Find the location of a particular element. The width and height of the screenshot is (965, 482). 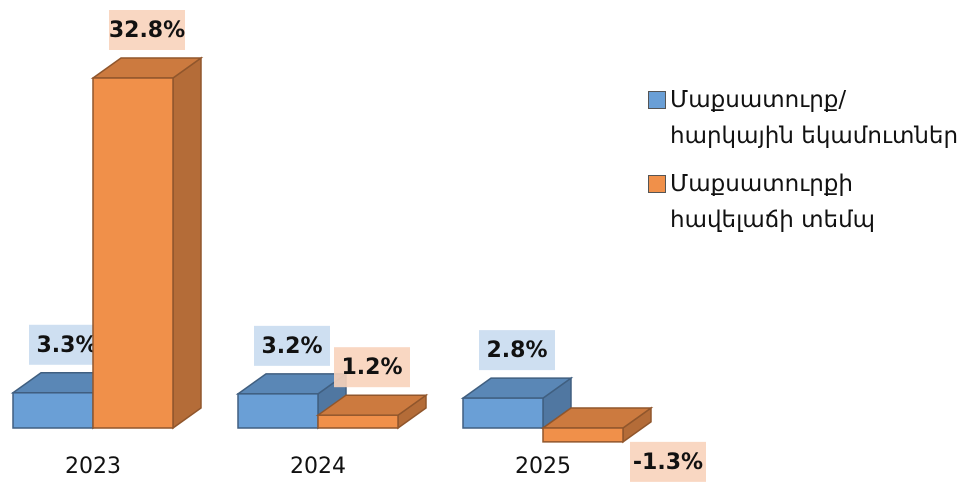

x-tick-label: 2023 is located at coordinates (93, 466).